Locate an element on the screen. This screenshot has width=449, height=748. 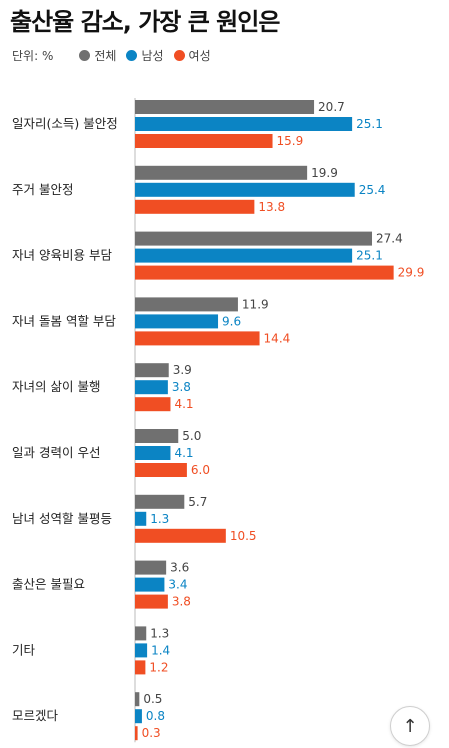
value-label-total: 5.7 is located at coordinates (197, 502).